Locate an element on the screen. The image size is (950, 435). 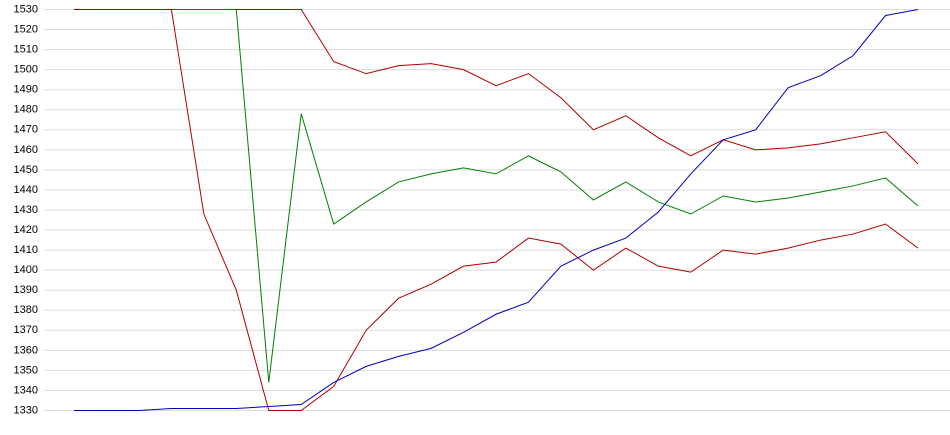
y-tick-label: 1380 is located at coordinates (26, 310).